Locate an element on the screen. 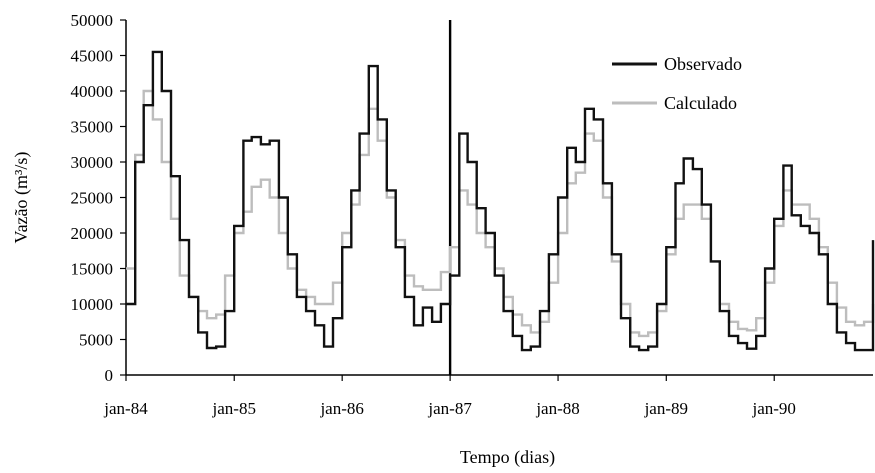  y-tick-label: 50000 is located at coordinates (92, 20).